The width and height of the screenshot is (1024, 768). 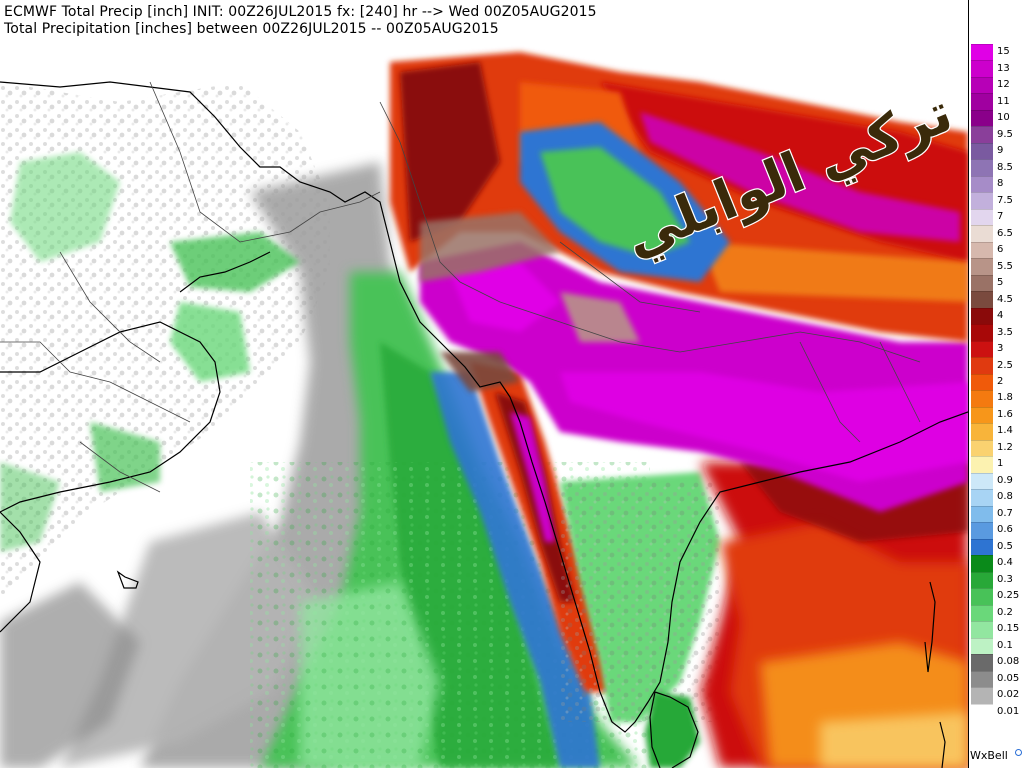 What do you see at coordinates (1005, 546) in the screenshot?
I see `legend-label: 0.5` at bounding box center [1005, 546].